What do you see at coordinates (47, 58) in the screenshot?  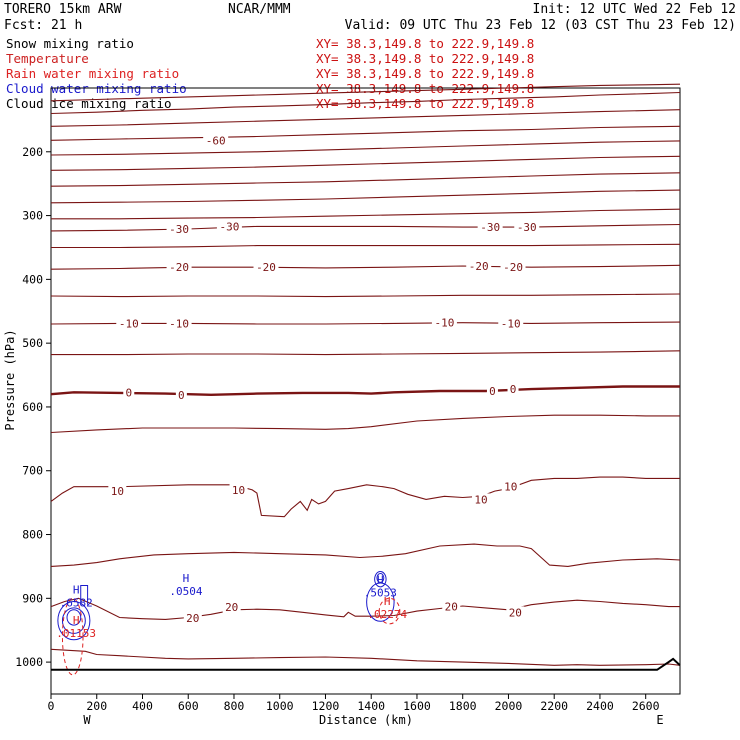 I see `legend-field-name: Temperature` at bounding box center [47, 58].